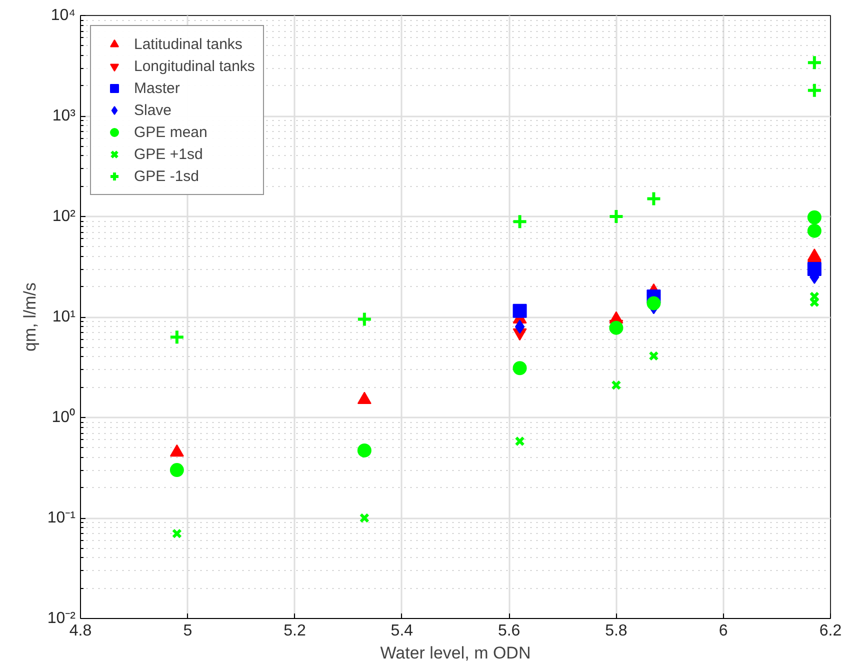 This screenshot has width=855, height=672. Describe the element at coordinates (616, 631) in the screenshot. I see `x-tick-label: 5.8` at that location.